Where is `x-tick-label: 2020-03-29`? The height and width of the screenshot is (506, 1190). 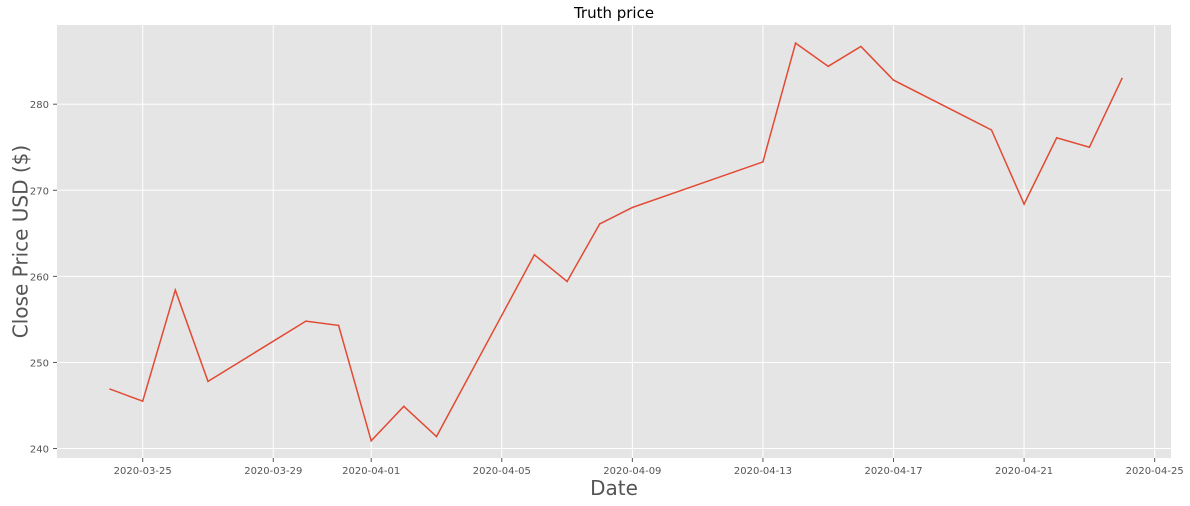
x-tick-label: 2020-03-29 is located at coordinates (273, 471).